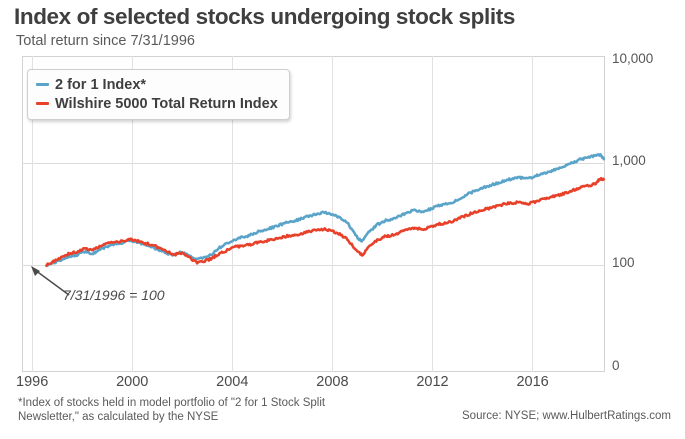  I want to click on legend-item-wilshire: Wilshire 5000 Total Return Index, so click(157, 103).